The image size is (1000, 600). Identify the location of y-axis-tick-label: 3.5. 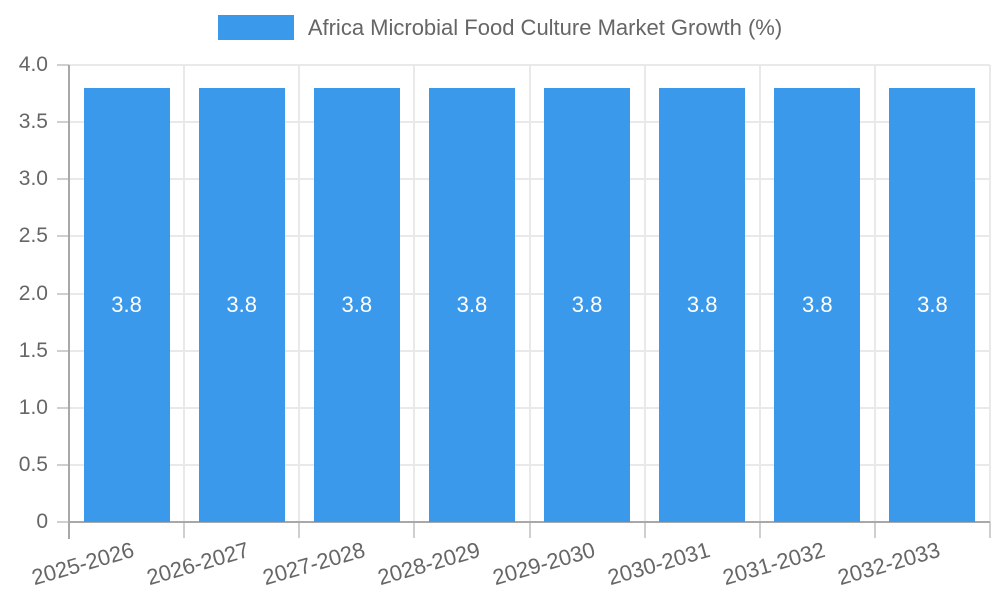
(33, 122).